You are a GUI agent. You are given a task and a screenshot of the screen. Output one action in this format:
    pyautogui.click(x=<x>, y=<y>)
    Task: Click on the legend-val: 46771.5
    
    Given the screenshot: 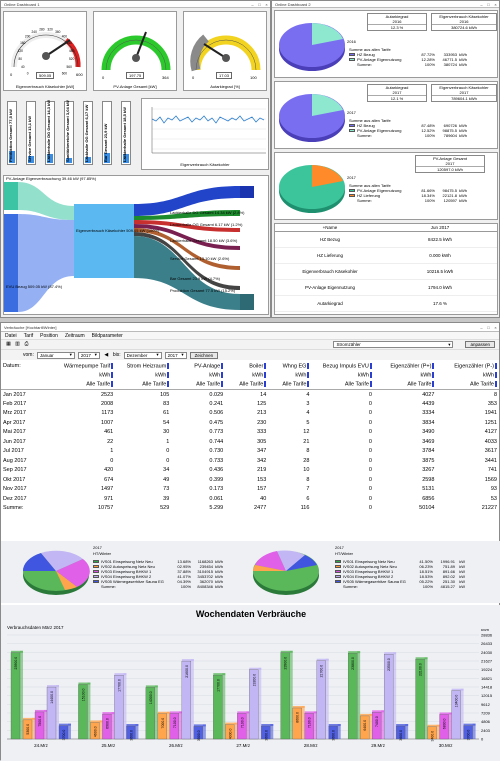 What is the action you would take?
    pyautogui.click(x=449, y=59)
    